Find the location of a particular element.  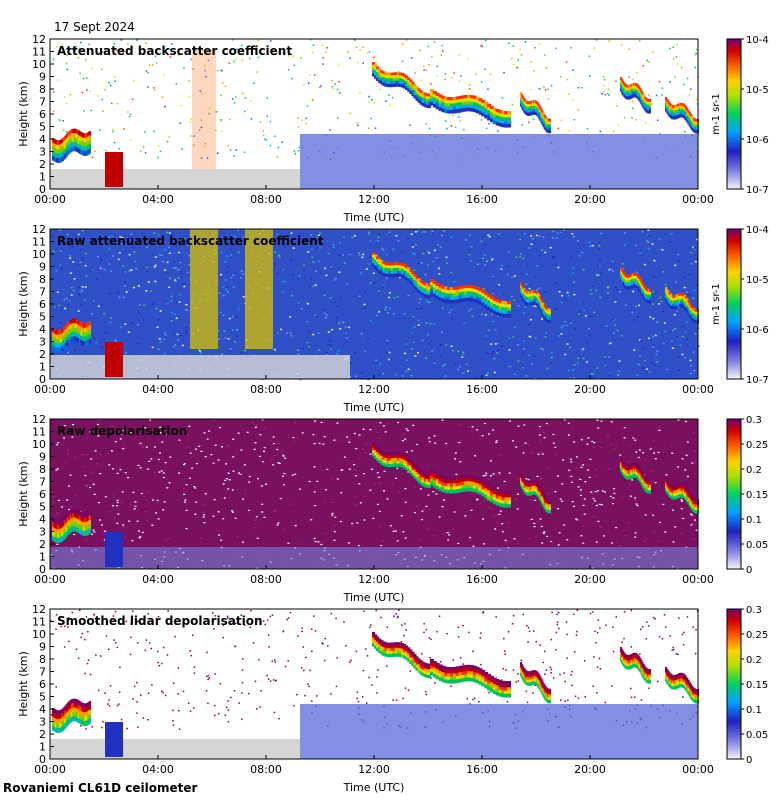

x-tick-label: 08:00 is located at coordinates (266, 199).